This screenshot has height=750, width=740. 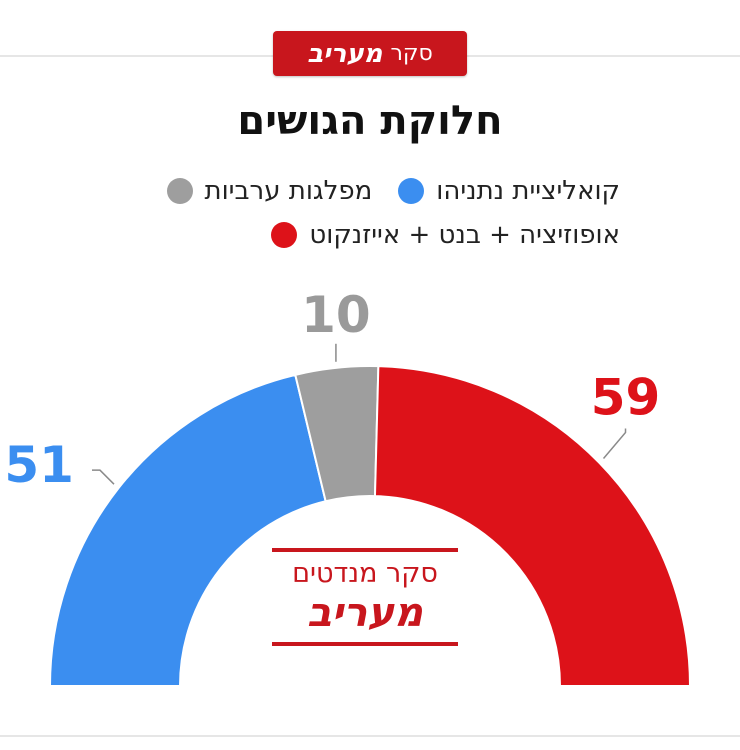 I want to click on badge-word-maariv: מעריב, so click(x=345, y=53).